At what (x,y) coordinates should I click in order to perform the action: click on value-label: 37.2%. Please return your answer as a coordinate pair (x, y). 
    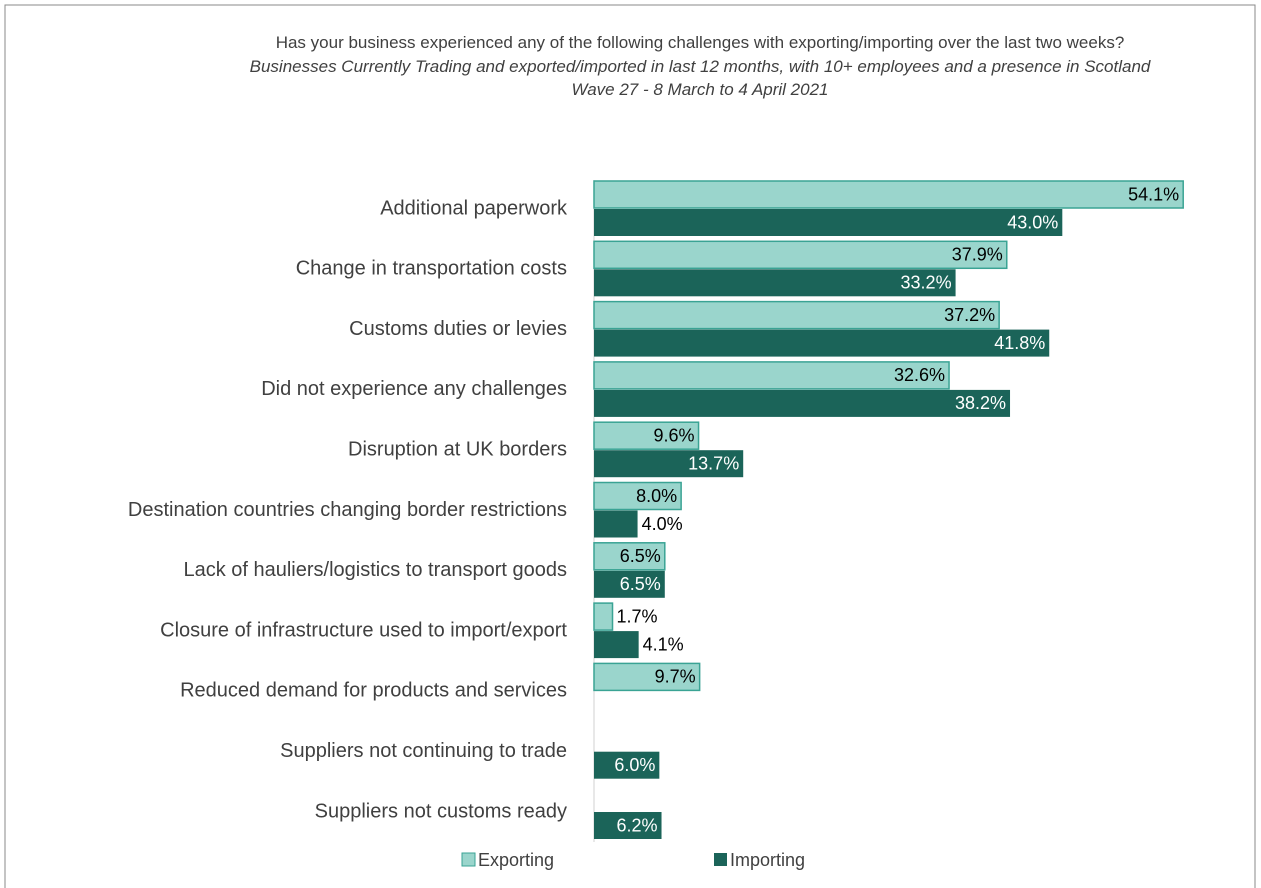
    Looking at the image, I should click on (969, 315).